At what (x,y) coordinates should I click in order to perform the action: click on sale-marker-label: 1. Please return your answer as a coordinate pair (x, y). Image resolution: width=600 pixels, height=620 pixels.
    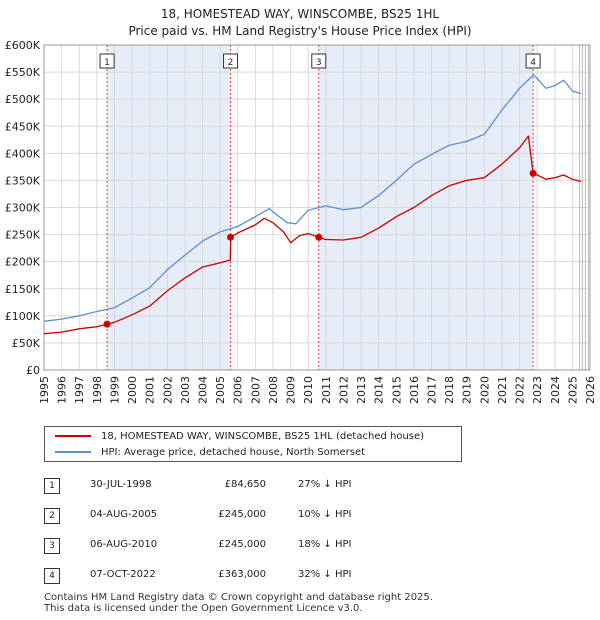
    Looking at the image, I should click on (107, 63).